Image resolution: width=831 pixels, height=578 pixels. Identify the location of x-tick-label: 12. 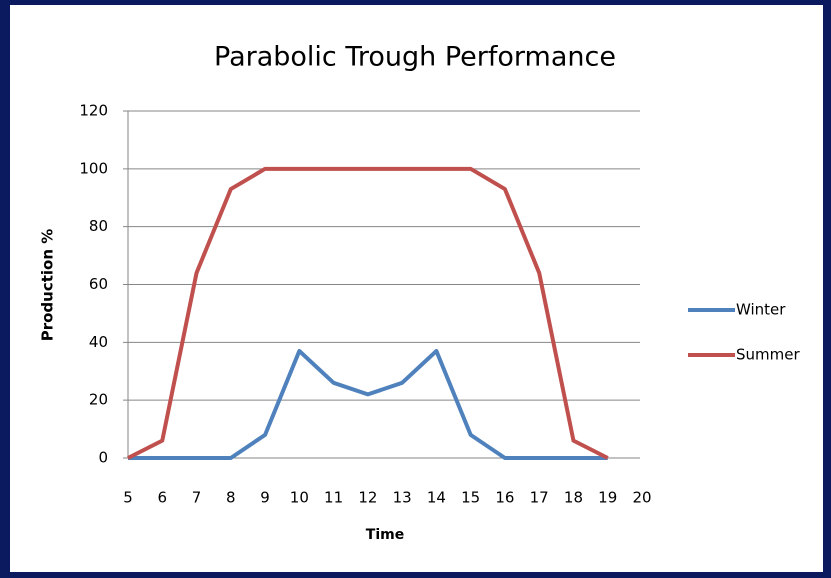
(367, 498).